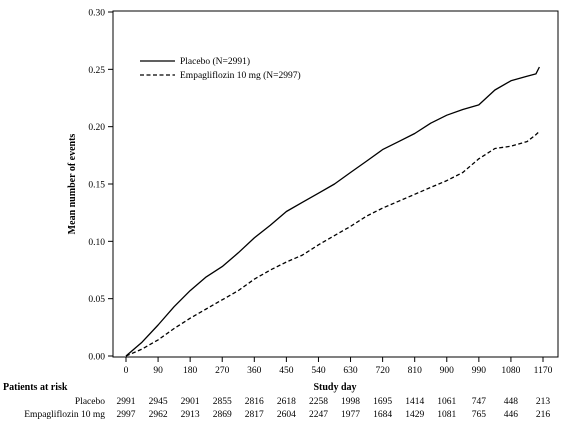 The image size is (569, 425). Describe the element at coordinates (350, 402) in the screenshot. I see `risk-value: 1998` at that location.